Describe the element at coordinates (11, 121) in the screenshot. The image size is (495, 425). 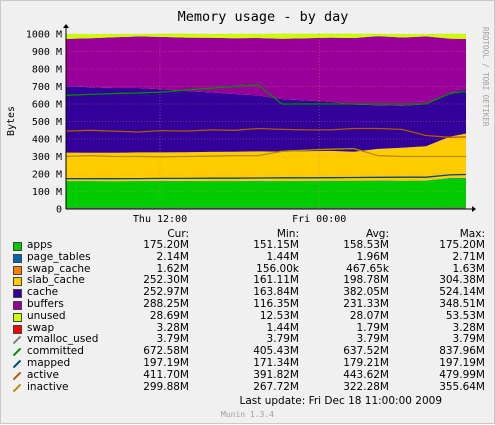
I see `y-axis-label: Bytes` at that location.